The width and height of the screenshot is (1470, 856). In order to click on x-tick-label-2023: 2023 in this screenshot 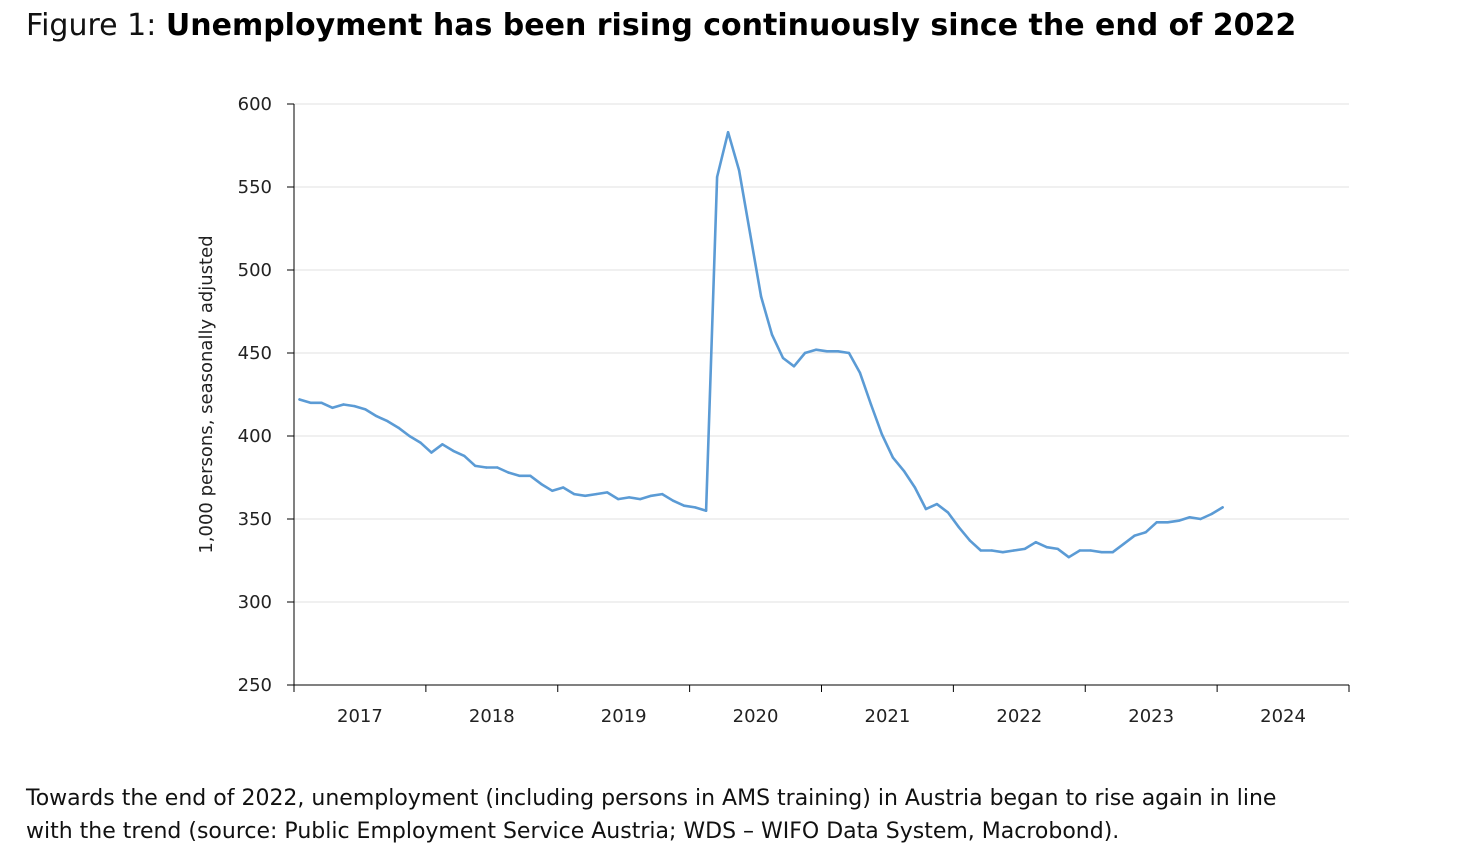, I will do `click(1151, 716)`.